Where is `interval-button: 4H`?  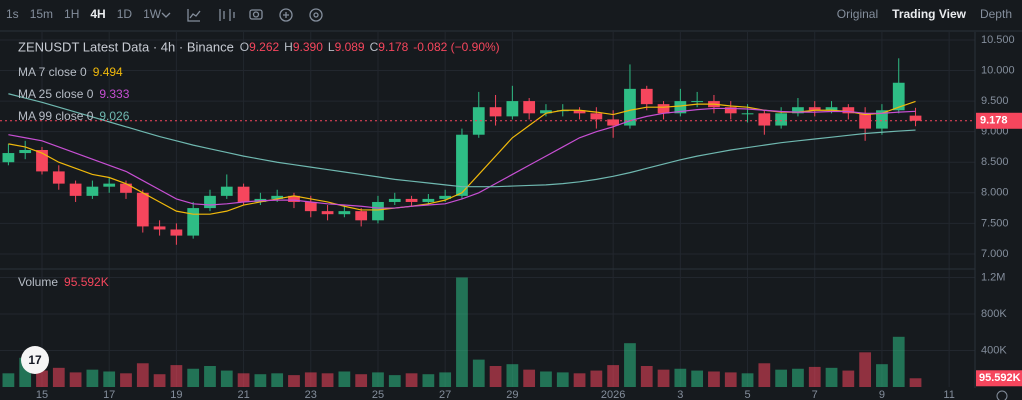
interval-button: 4H is located at coordinates (97, 14).